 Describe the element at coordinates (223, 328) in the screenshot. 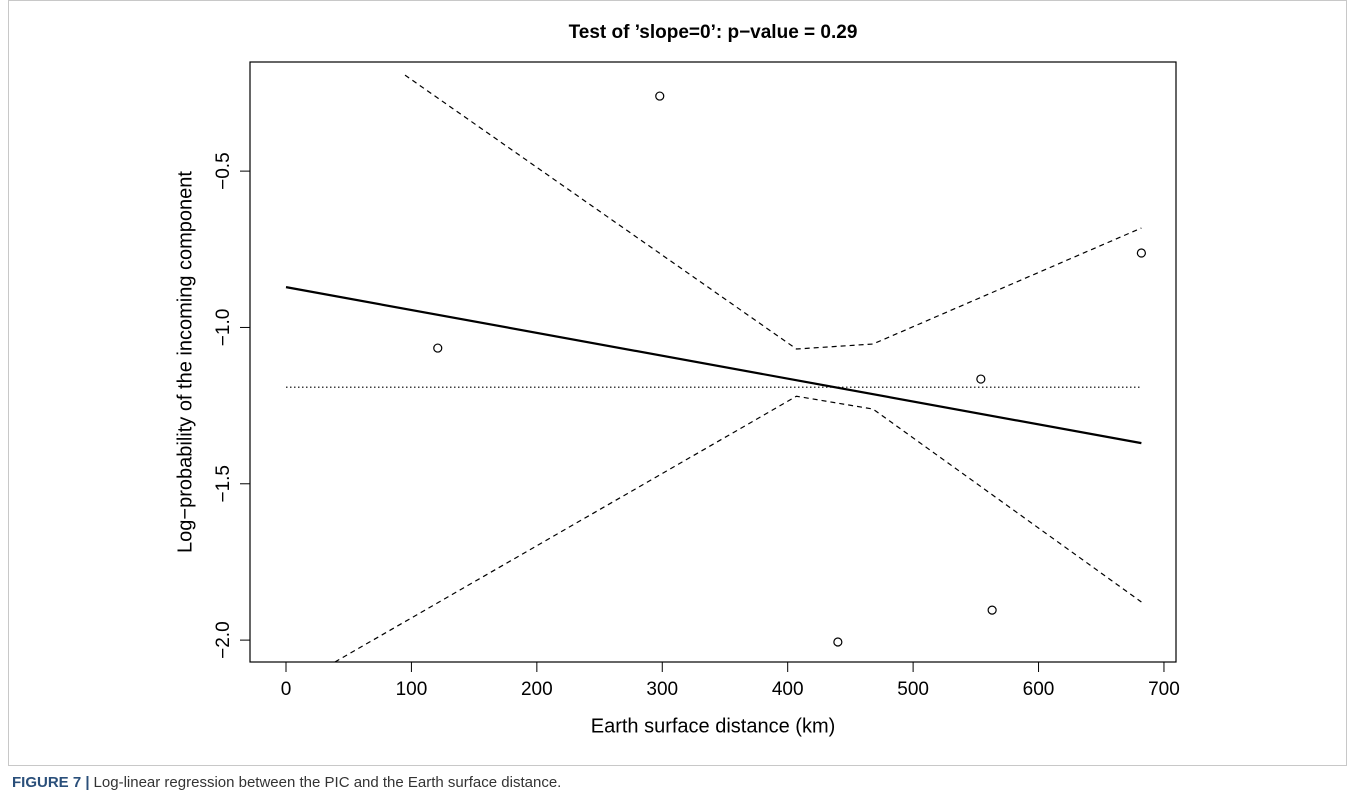

I see `y-tick-label: −1.0` at that location.